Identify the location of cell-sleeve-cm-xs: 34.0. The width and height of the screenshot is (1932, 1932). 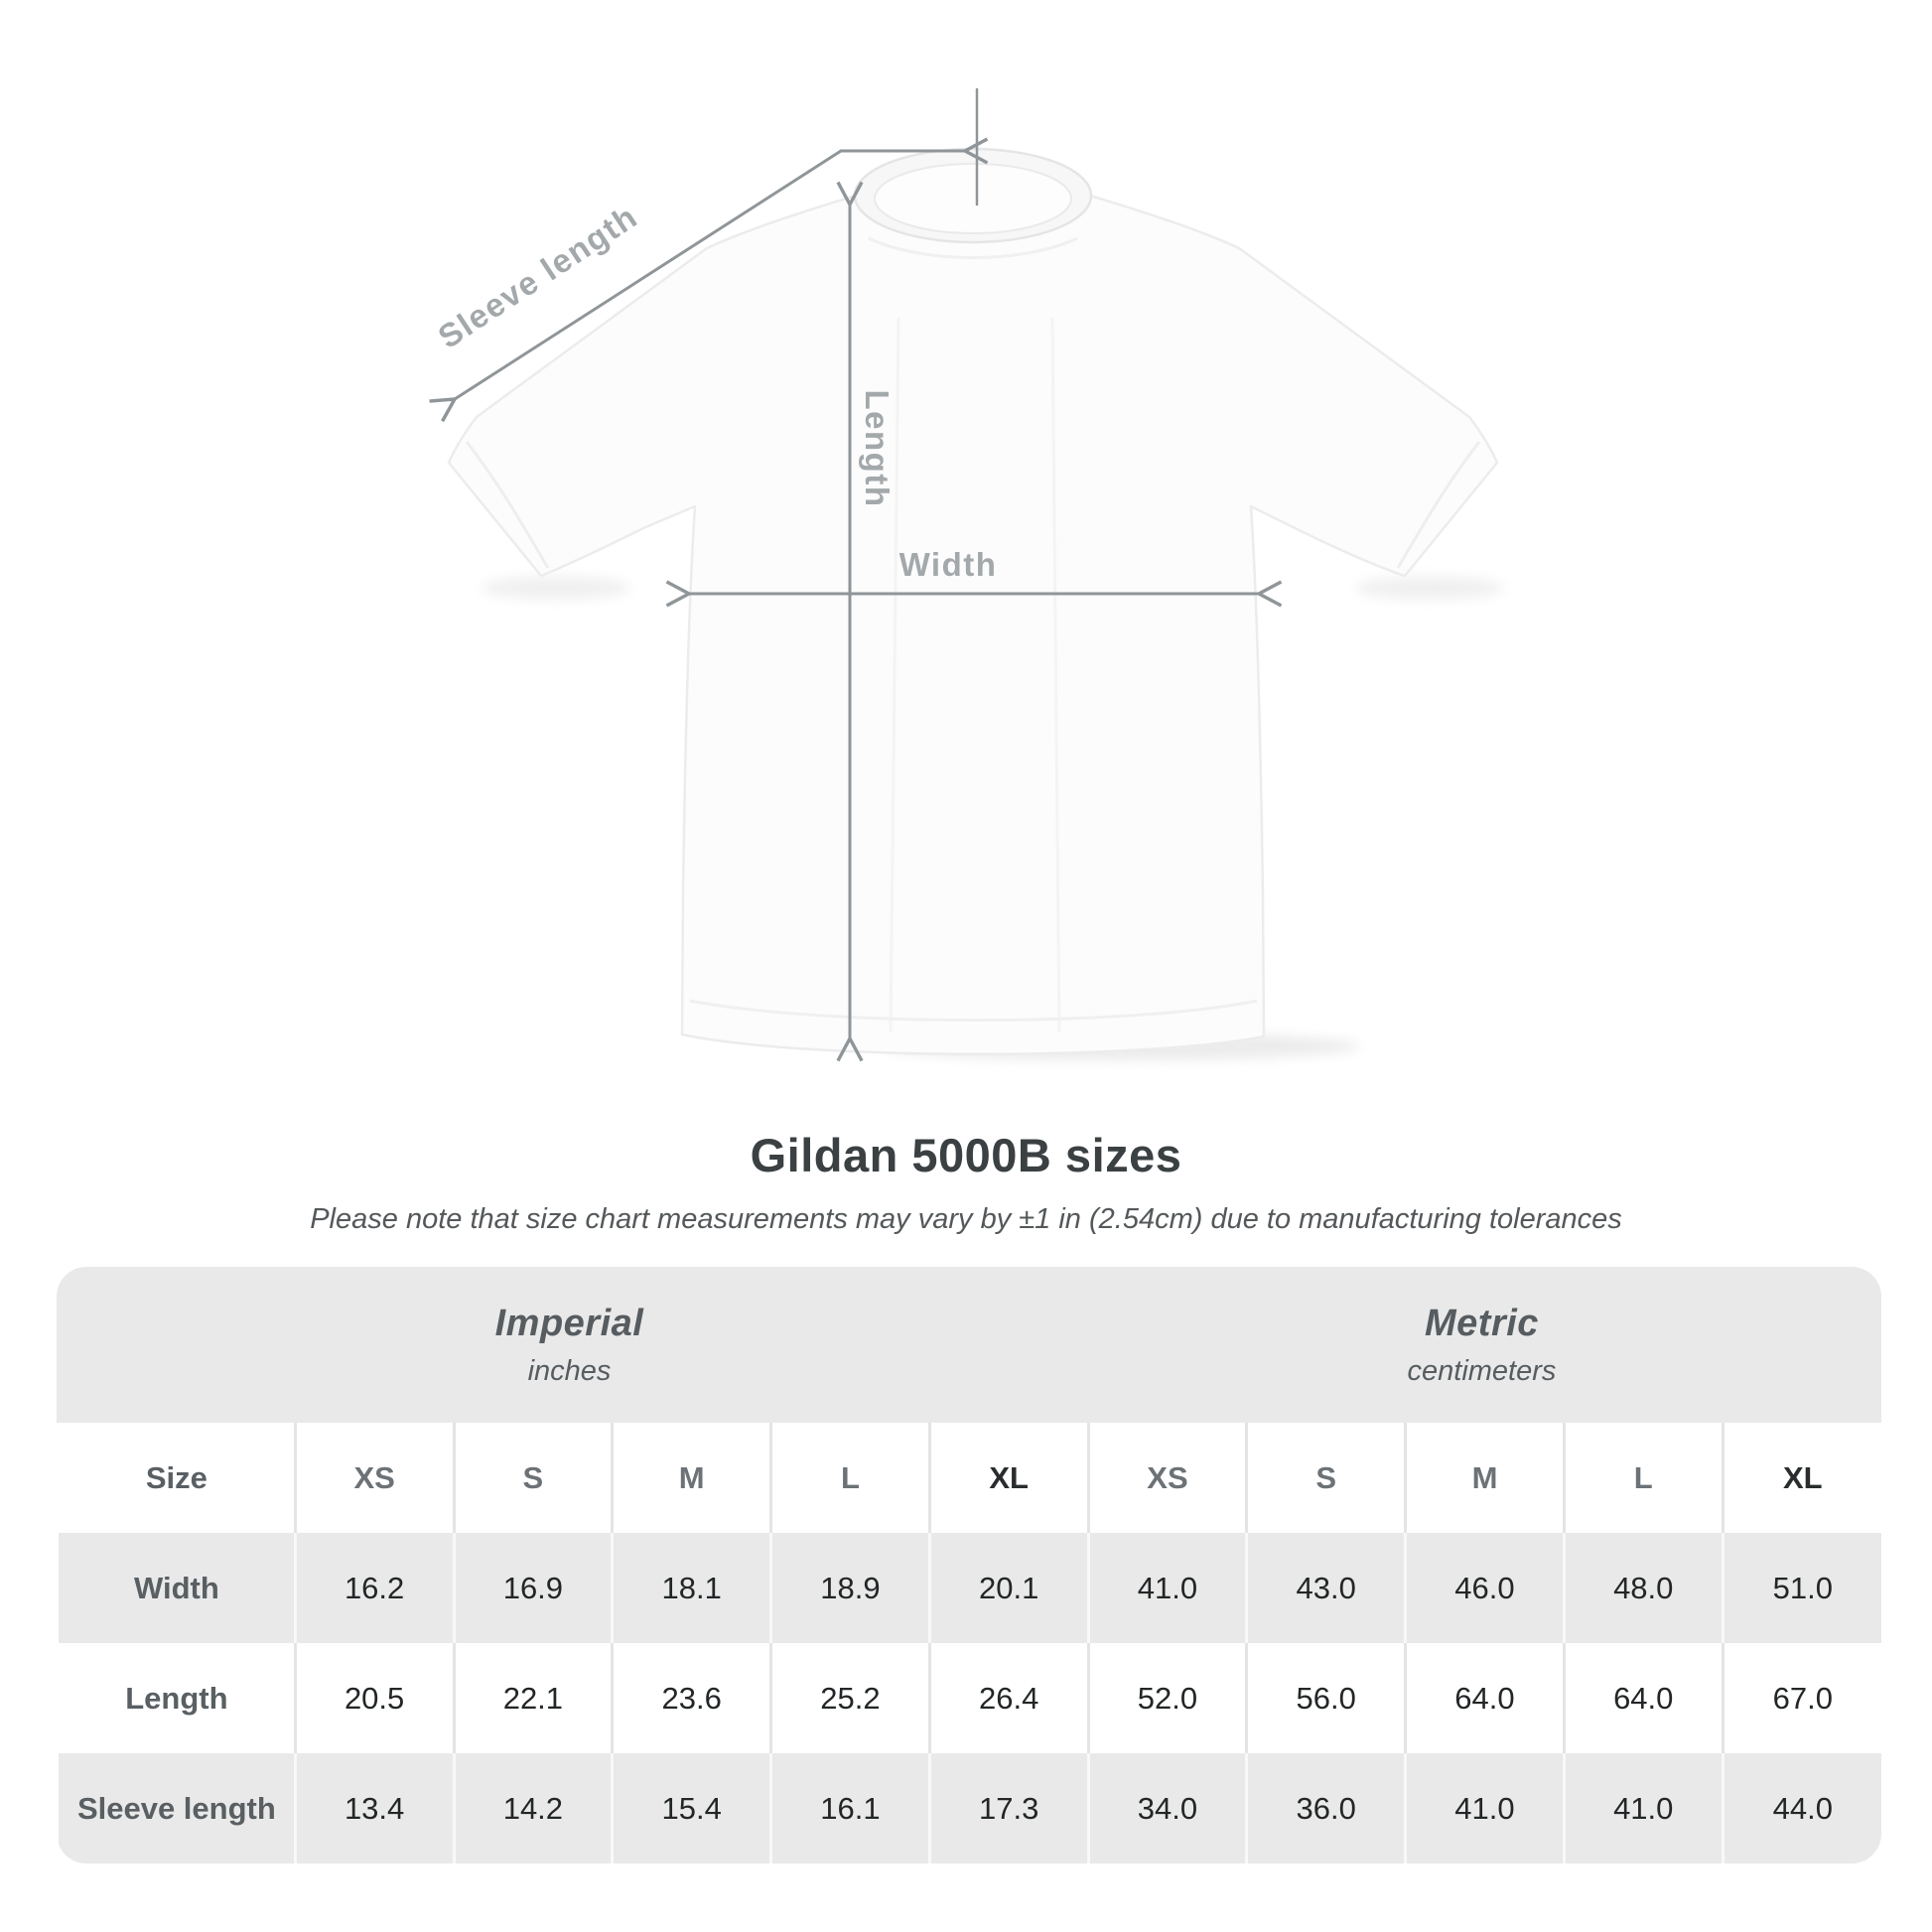
(1167, 1808).